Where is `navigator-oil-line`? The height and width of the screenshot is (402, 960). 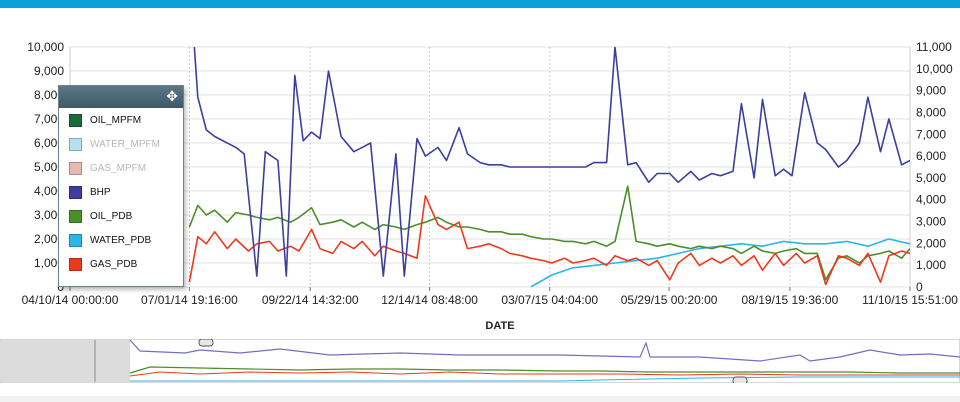
navigator-oil-line is located at coordinates (544, 370).